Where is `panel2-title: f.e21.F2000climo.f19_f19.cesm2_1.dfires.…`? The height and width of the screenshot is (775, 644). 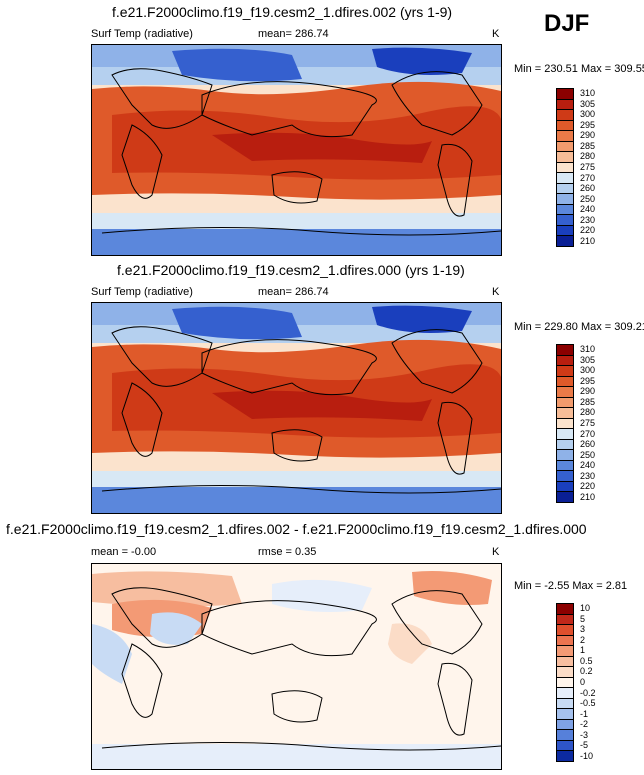 panel2-title: f.e21.F2000climo.f19_f19.cesm2_1.dfires.… is located at coordinates (291, 270).